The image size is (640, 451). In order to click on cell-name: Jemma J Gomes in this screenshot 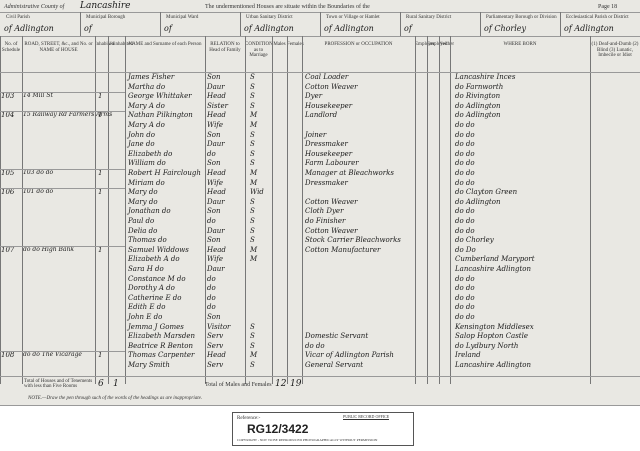, I will do `click(156, 326)`.